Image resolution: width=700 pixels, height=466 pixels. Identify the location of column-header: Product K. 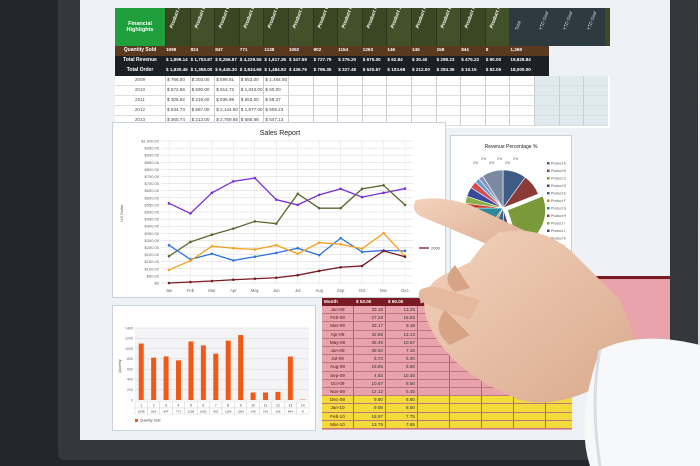
(423, 27).